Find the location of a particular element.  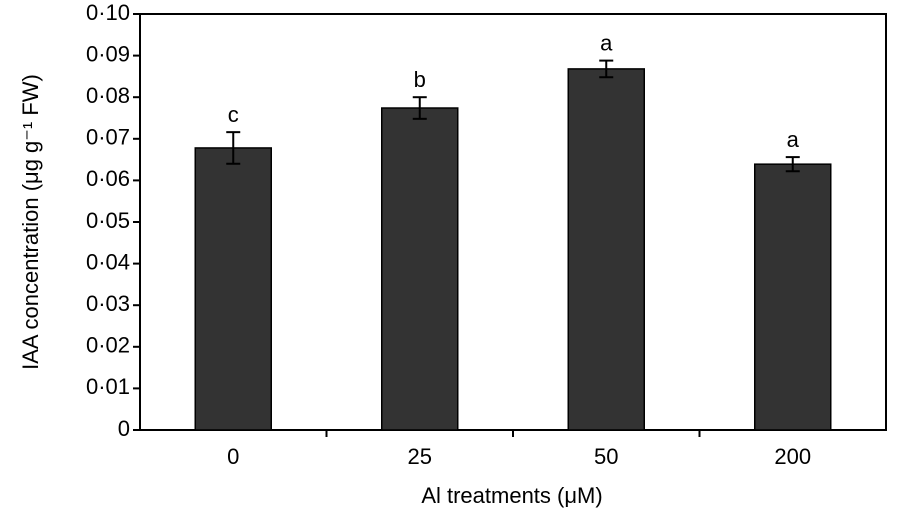

x-tick-label: 25 is located at coordinates (420, 456).